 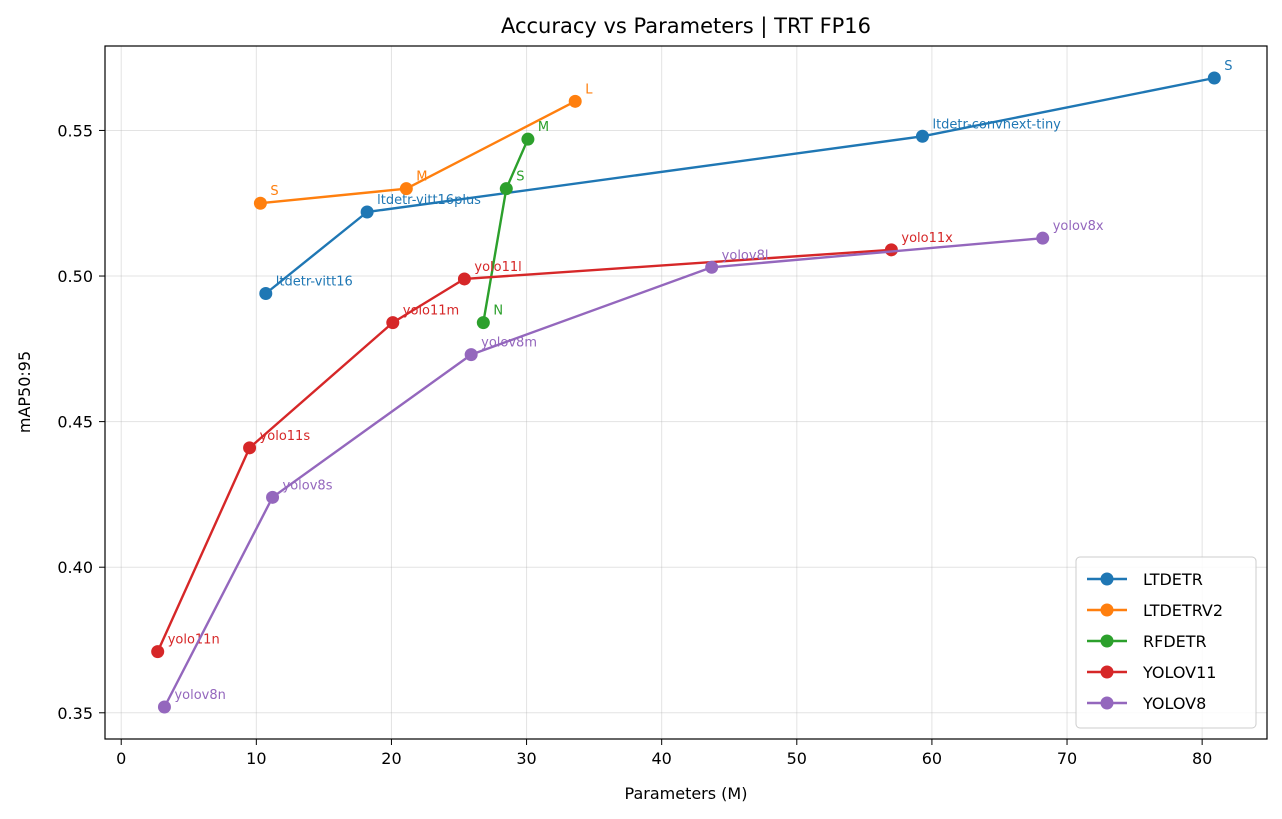 What do you see at coordinates (498, 311) in the screenshot?
I see `point-label: N` at bounding box center [498, 311].